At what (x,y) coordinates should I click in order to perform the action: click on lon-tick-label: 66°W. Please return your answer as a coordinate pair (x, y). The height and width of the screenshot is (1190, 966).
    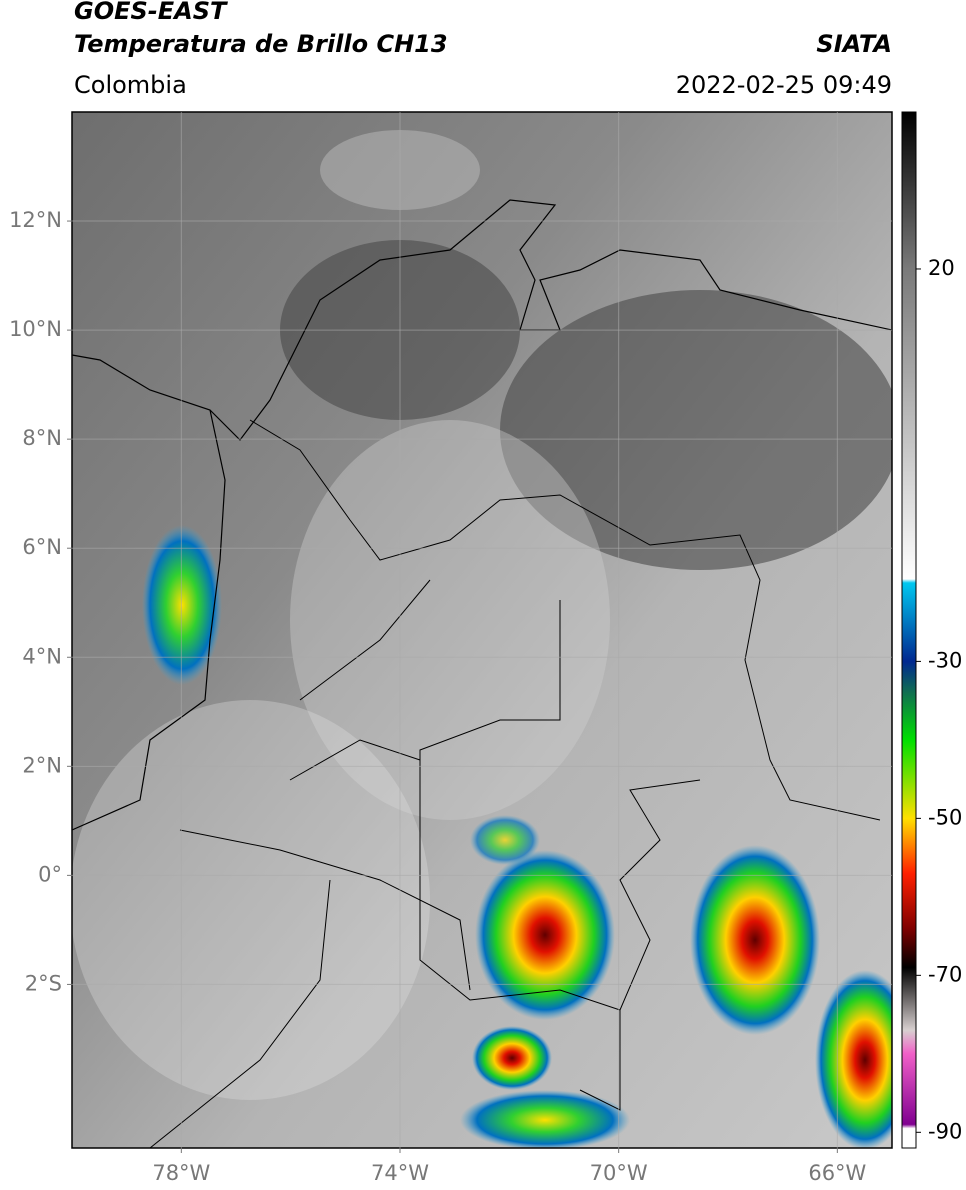
    Looking at the image, I should click on (837, 1173).